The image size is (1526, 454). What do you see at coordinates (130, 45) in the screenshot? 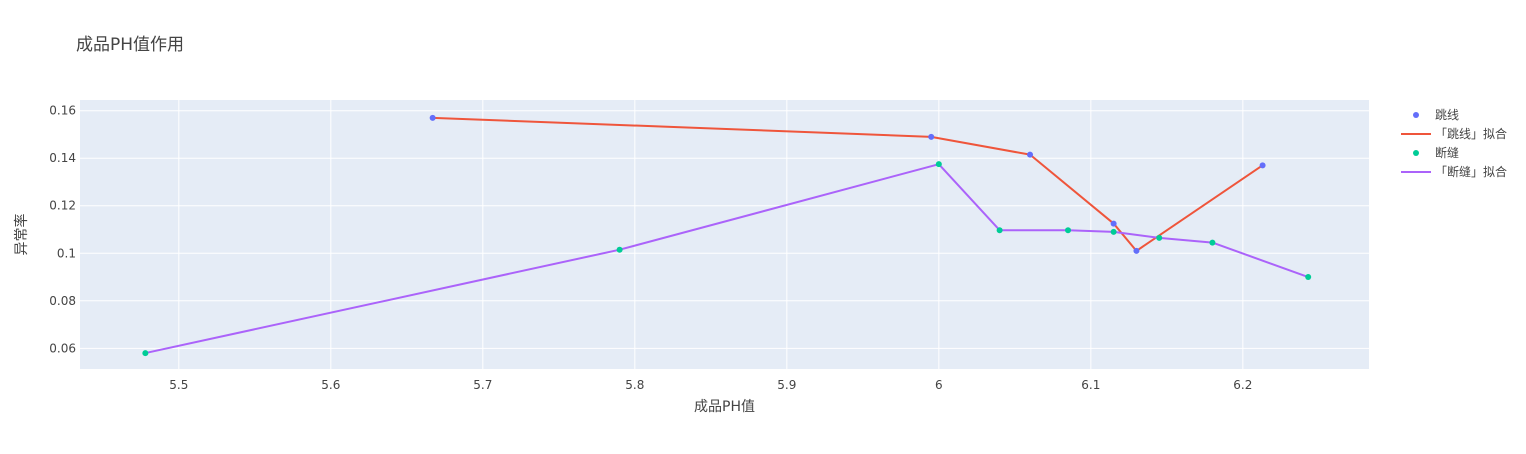
I see `chart-title: 成品PH值作用` at bounding box center [130, 45].